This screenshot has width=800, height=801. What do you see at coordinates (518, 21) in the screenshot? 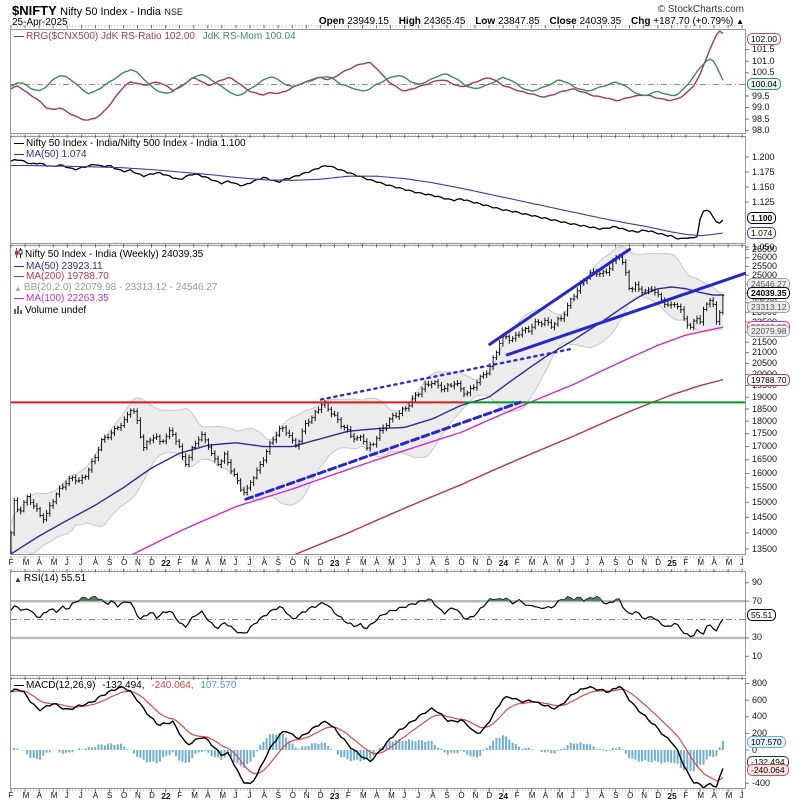
I see `low-value: 23847.85` at bounding box center [518, 21].